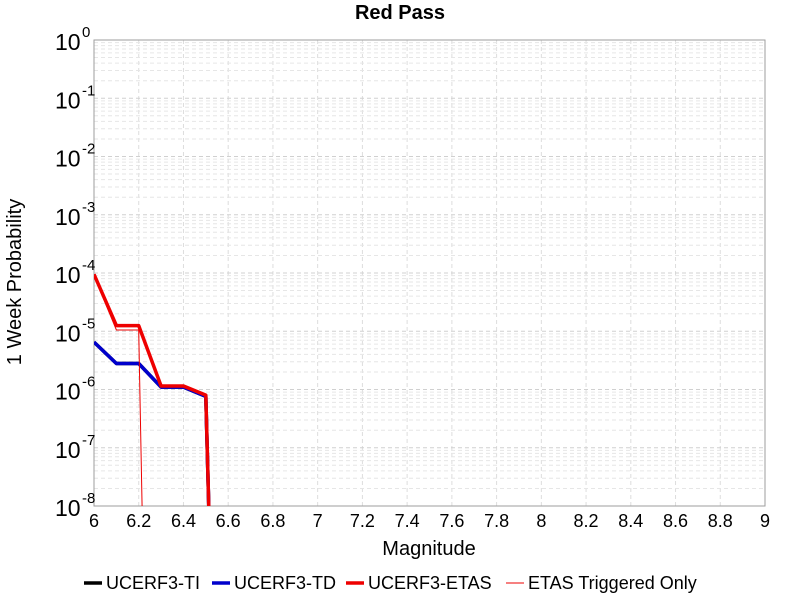 This screenshot has width=800, height=600. Describe the element at coordinates (88, 382) in the screenshot. I see `y-tick-exponent: -6` at that location.